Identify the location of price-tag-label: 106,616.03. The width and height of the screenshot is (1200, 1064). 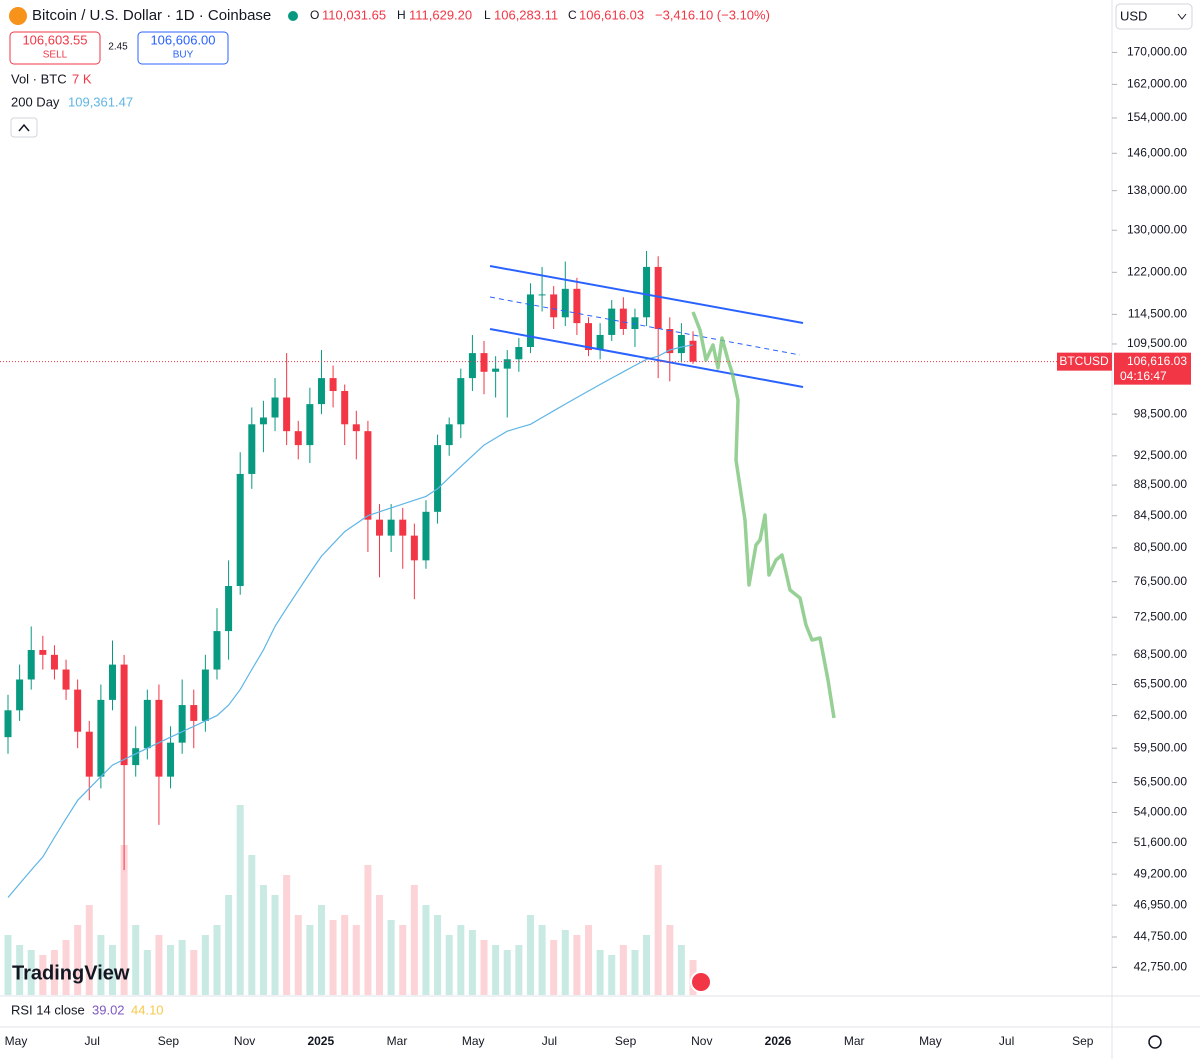
(1157, 361).